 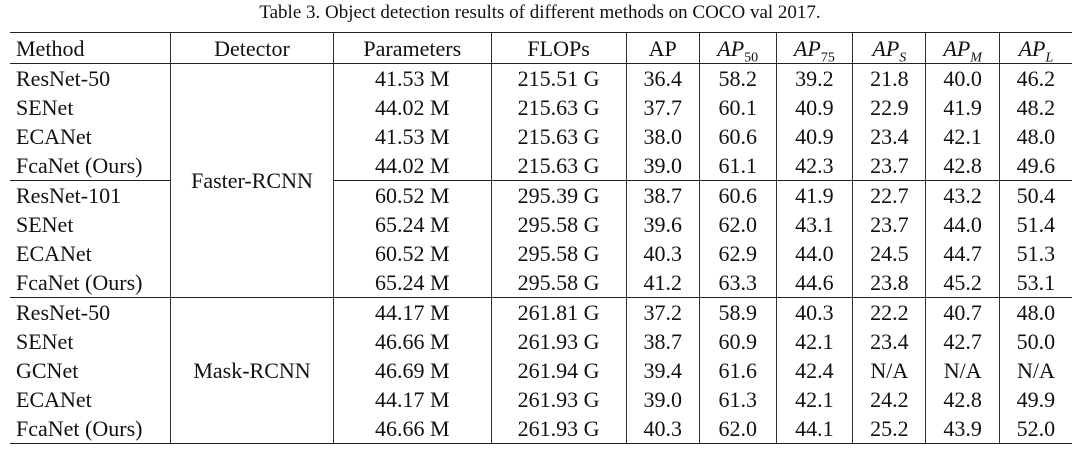 I want to click on value-cell: 44.6, so click(x=814, y=283).